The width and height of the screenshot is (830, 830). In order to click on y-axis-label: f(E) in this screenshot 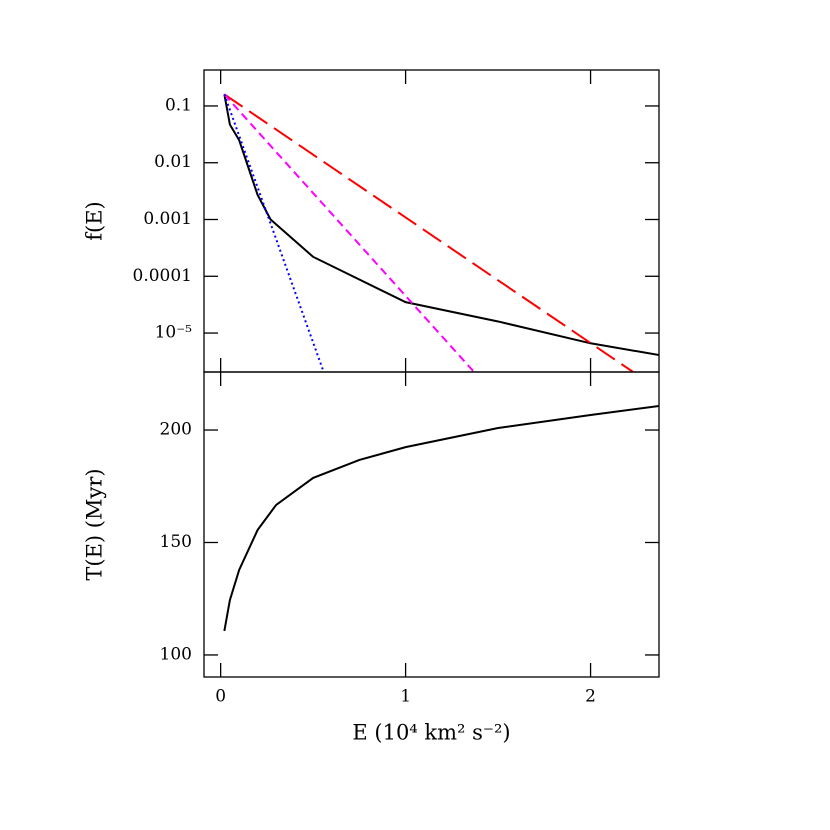, I will do `click(95, 221)`.